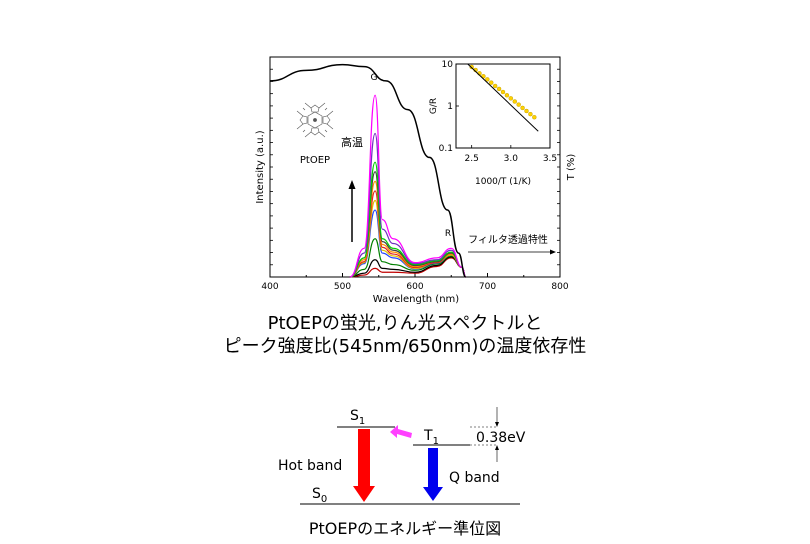 The width and height of the screenshot is (810, 544). Describe the element at coordinates (364, 494) in the screenshot. I see `hot-band-arrowhead` at that location.